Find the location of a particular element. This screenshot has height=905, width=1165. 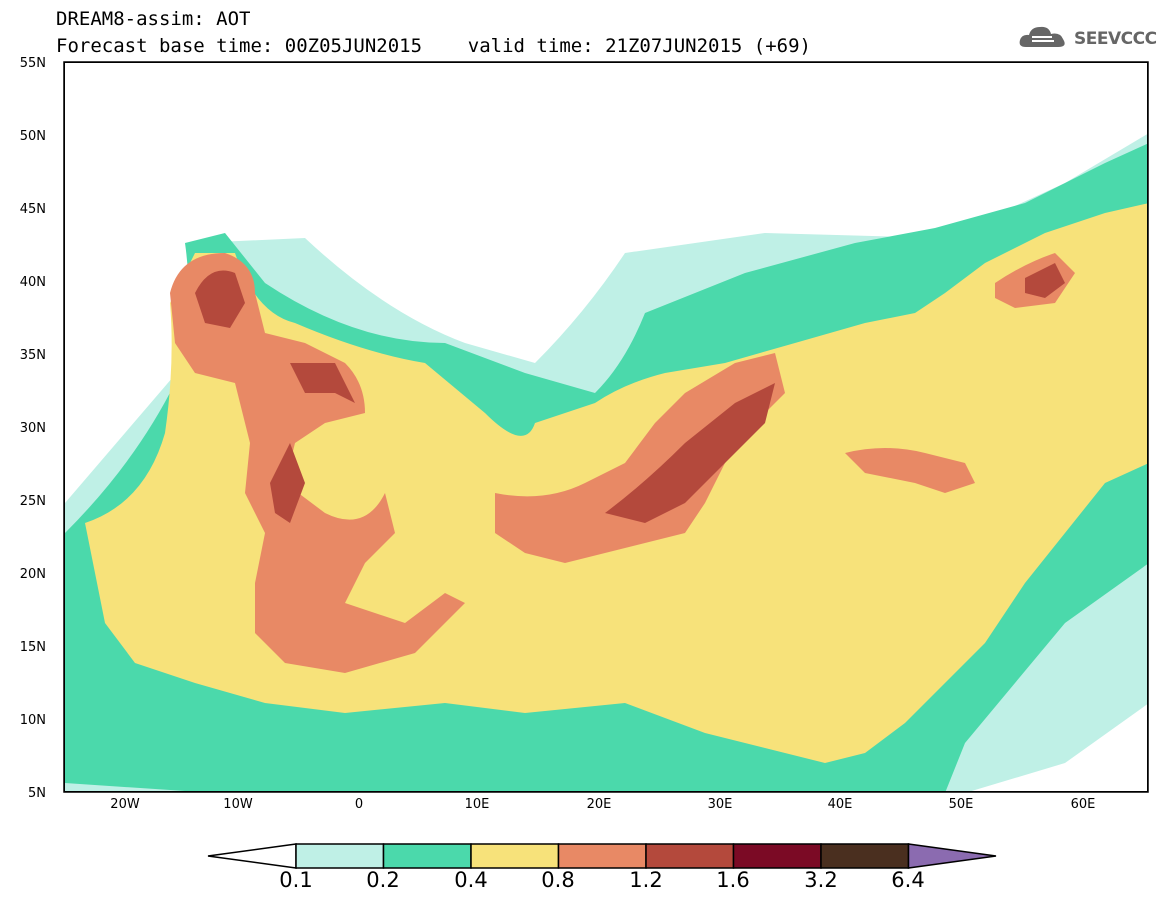

lon-tick: 60E is located at coordinates (1083, 804).